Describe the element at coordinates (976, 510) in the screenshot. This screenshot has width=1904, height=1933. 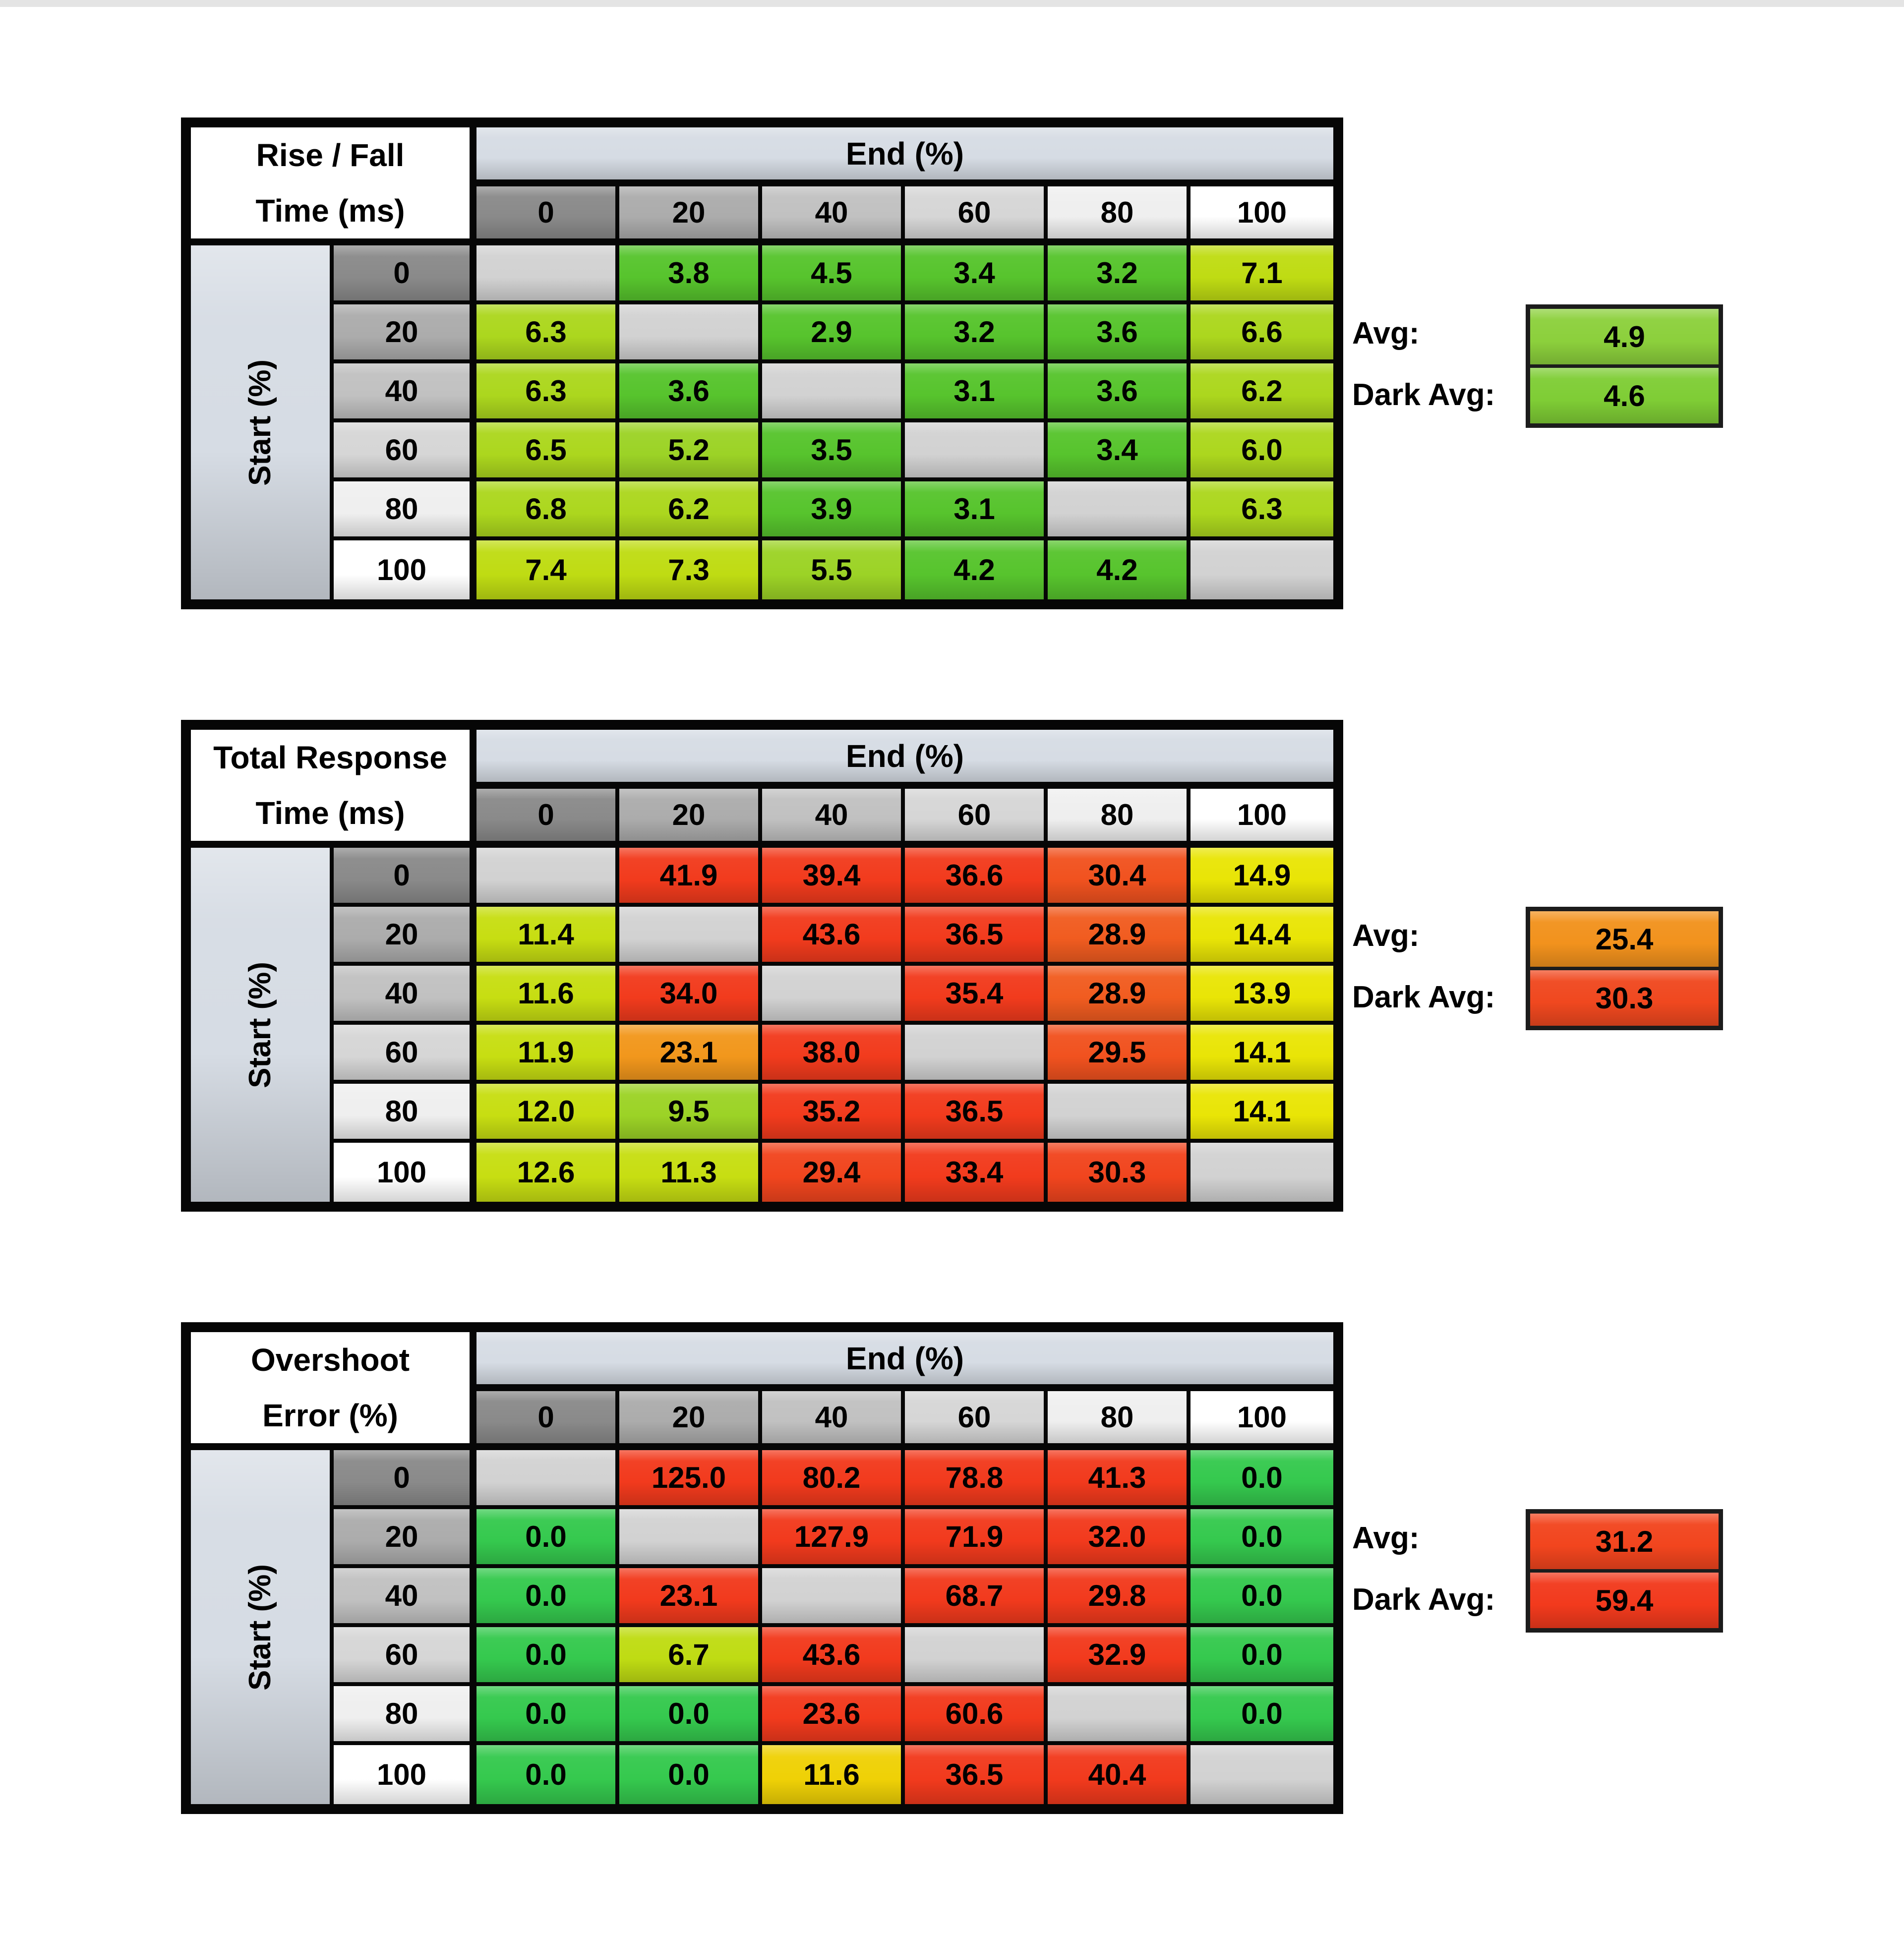
I see `data-cell: 3.1` at that location.